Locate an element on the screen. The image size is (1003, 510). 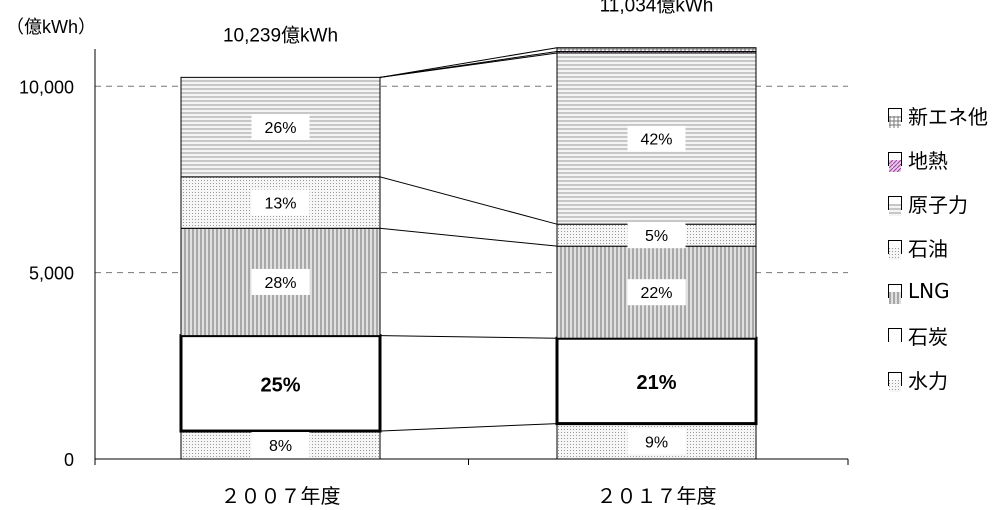
data-label: 13% is located at coordinates (280, 204).